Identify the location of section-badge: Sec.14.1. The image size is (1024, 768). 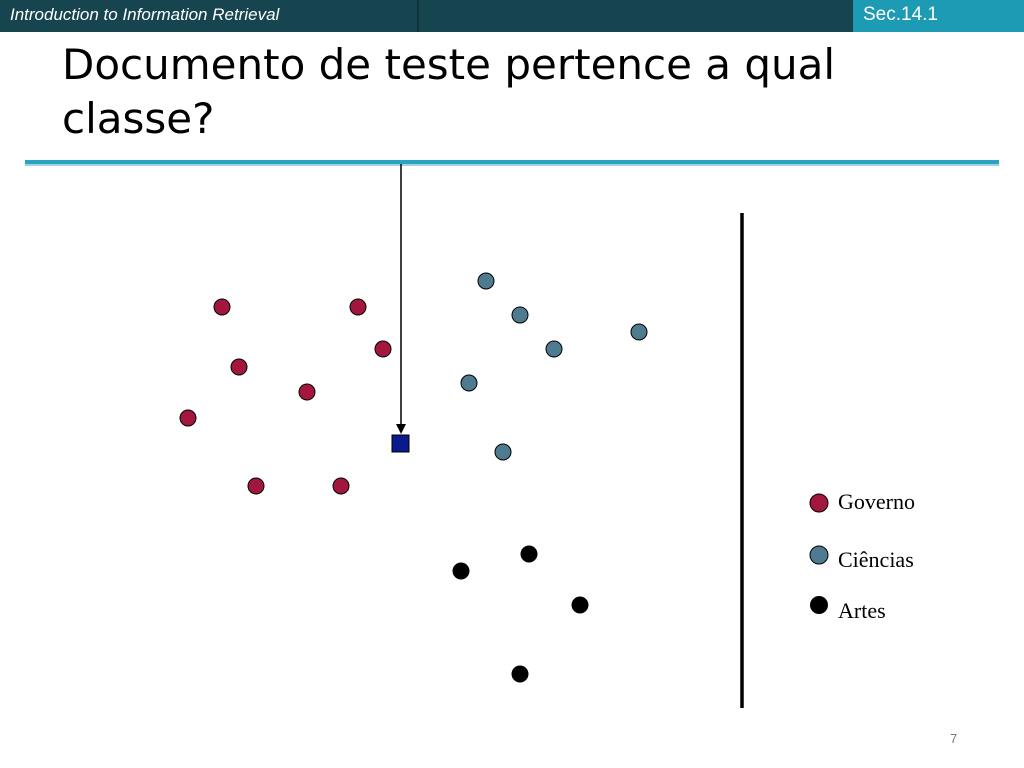
(938, 16).